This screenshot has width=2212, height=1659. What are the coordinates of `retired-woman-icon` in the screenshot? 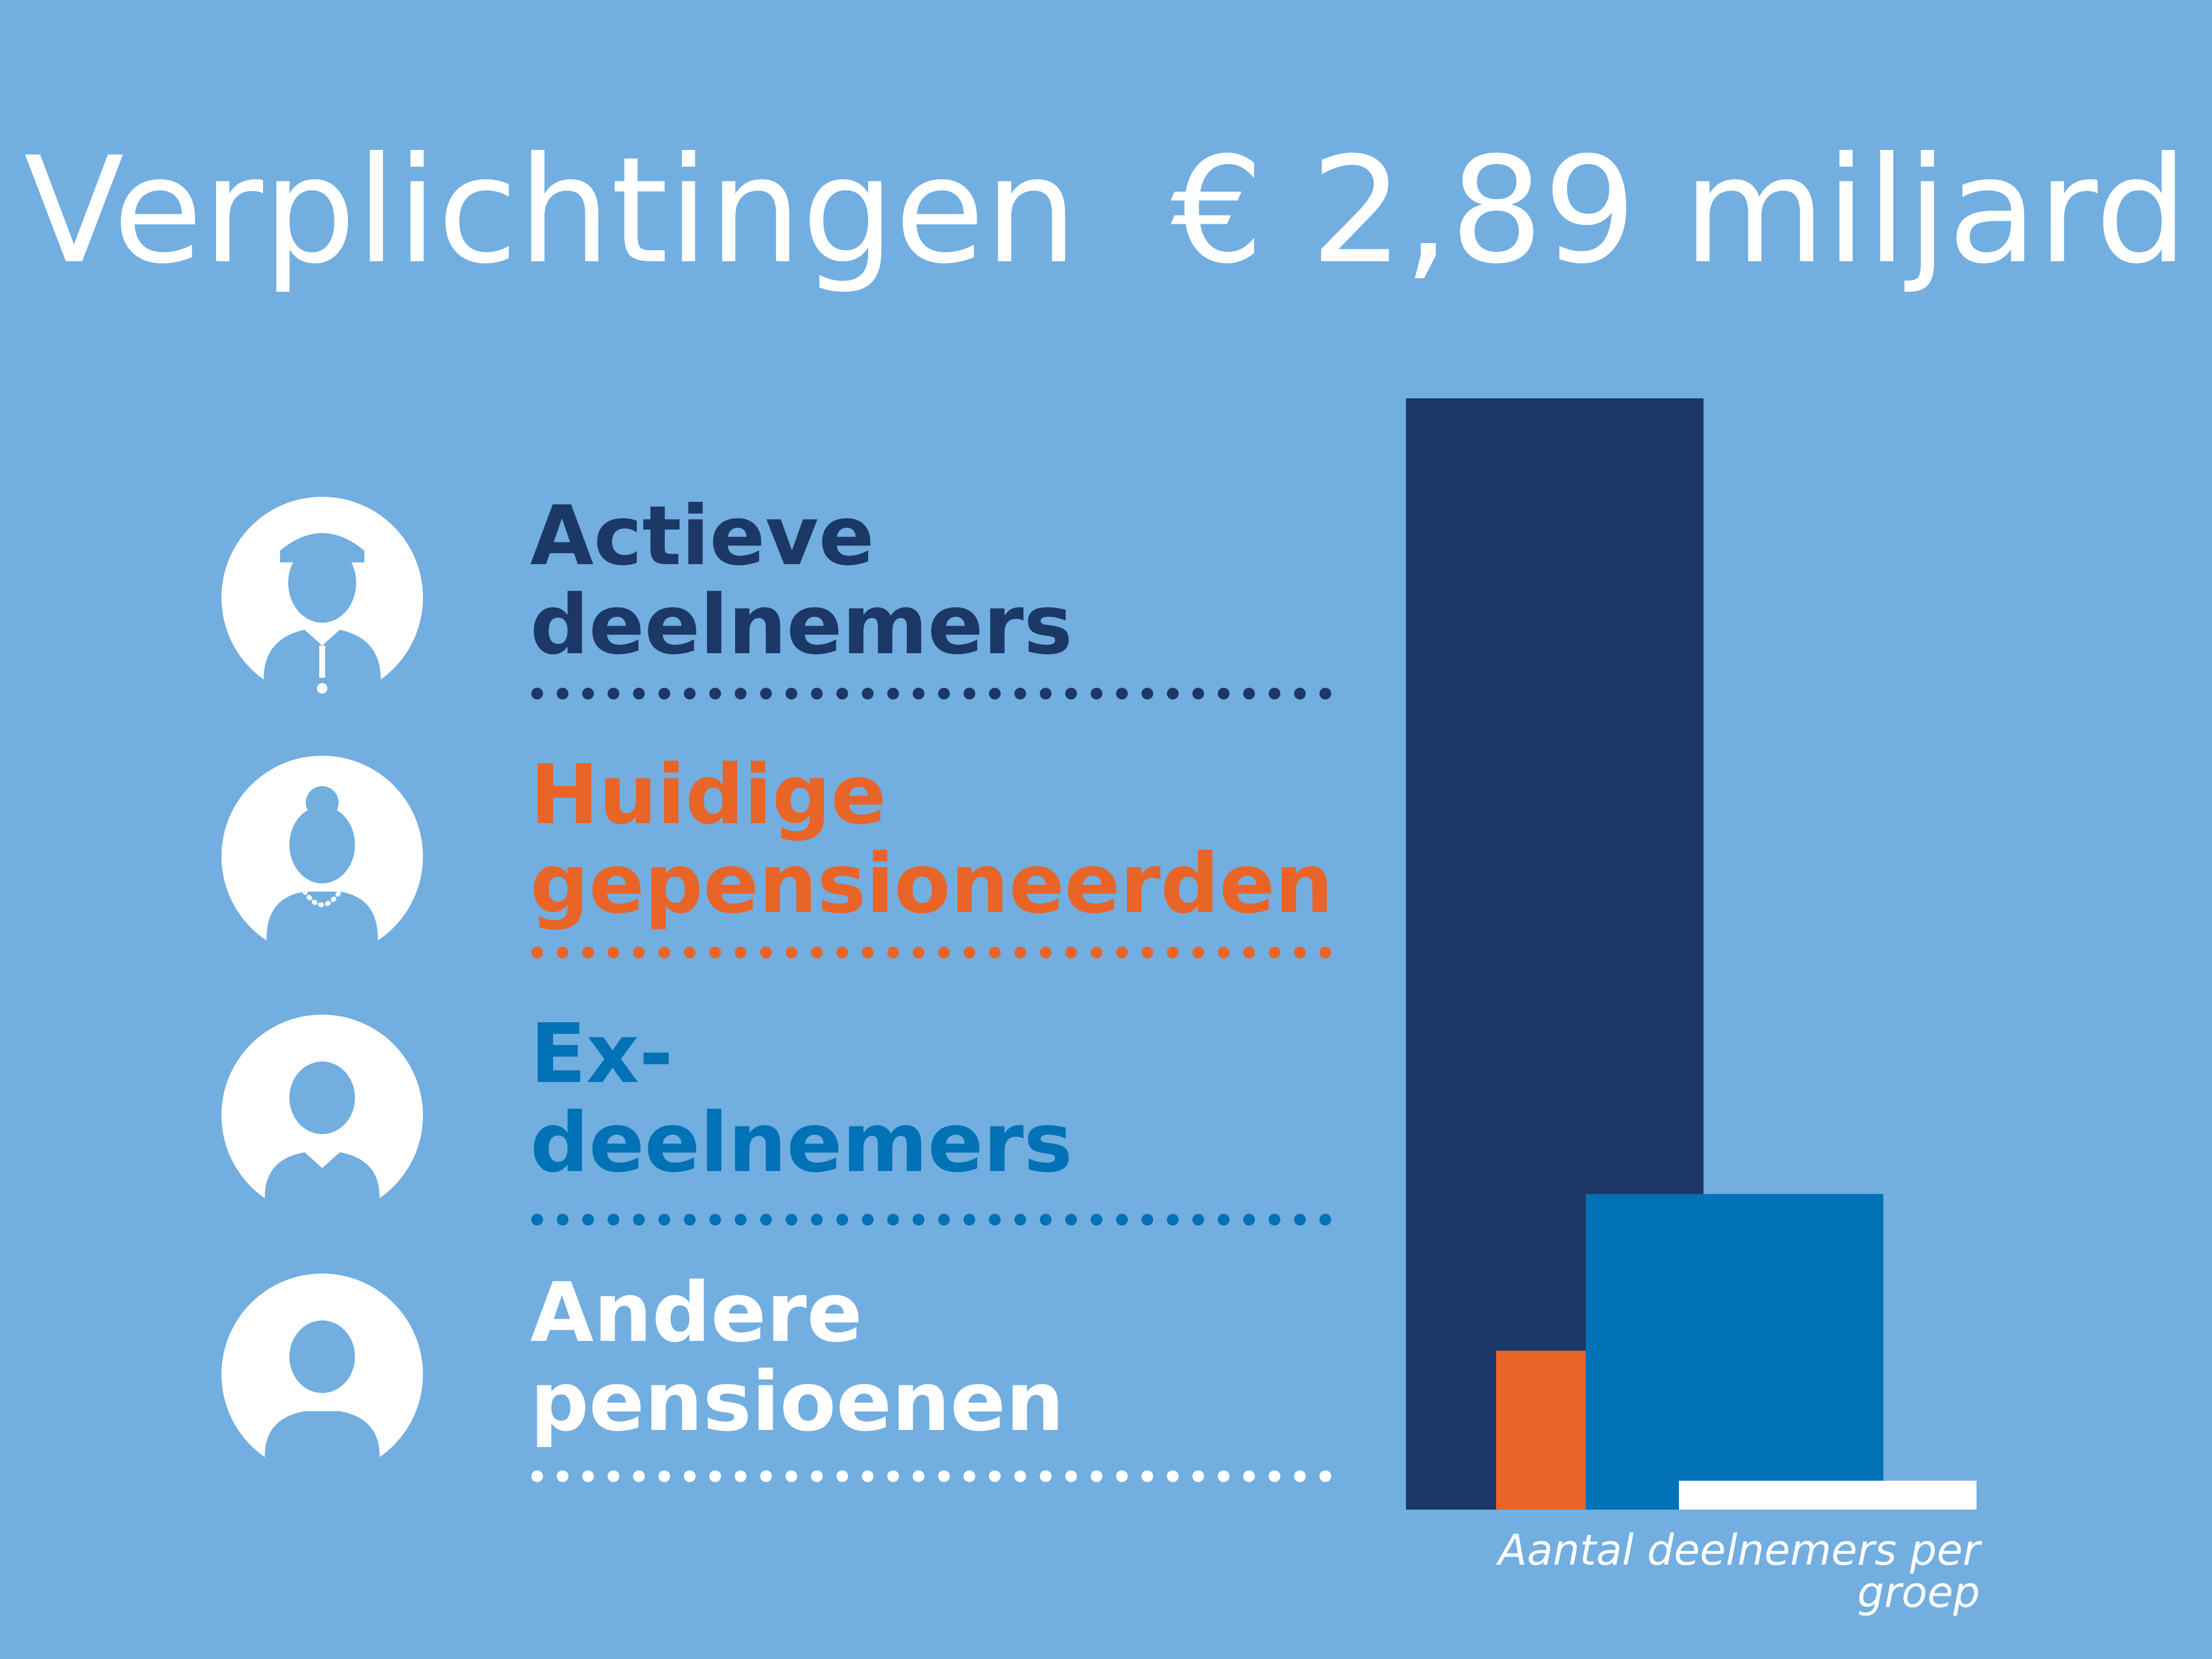 It's located at (322, 857).